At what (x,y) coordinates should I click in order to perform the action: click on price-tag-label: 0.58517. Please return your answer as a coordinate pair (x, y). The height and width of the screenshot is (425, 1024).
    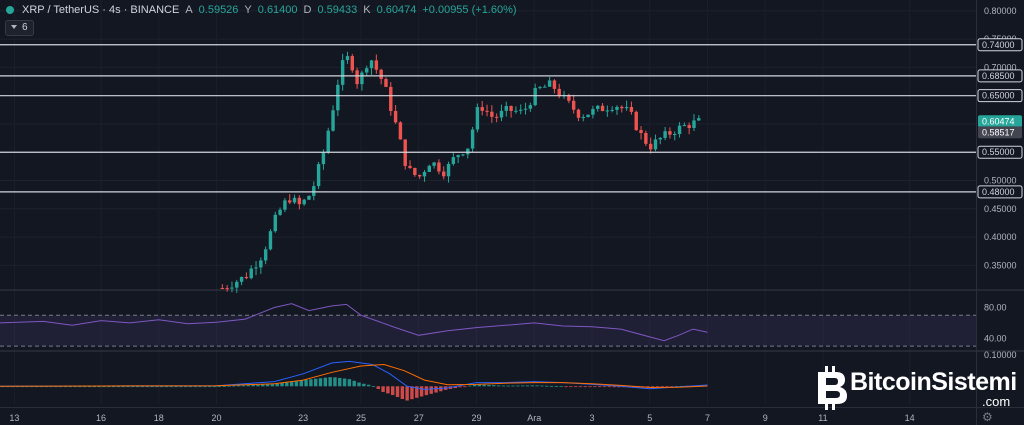
    Looking at the image, I should click on (998, 132).